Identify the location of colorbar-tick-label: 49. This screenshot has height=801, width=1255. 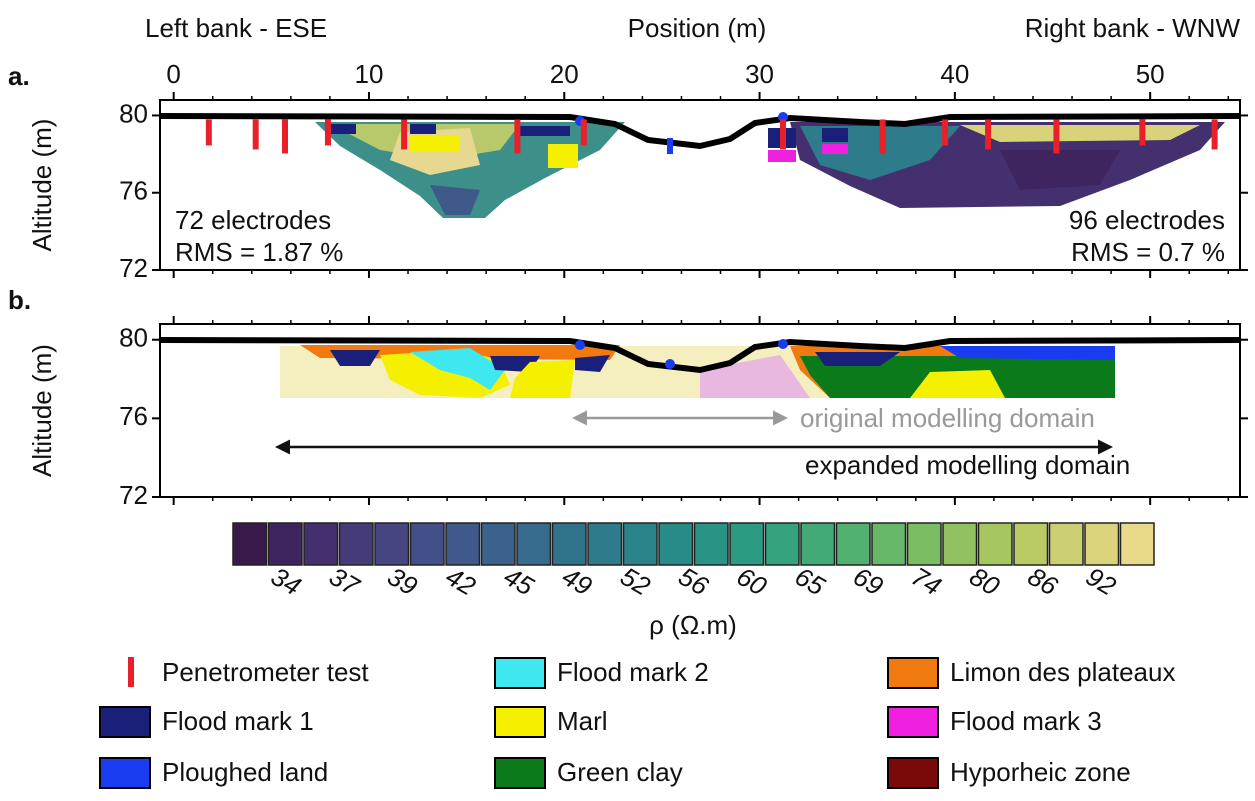
(577, 581).